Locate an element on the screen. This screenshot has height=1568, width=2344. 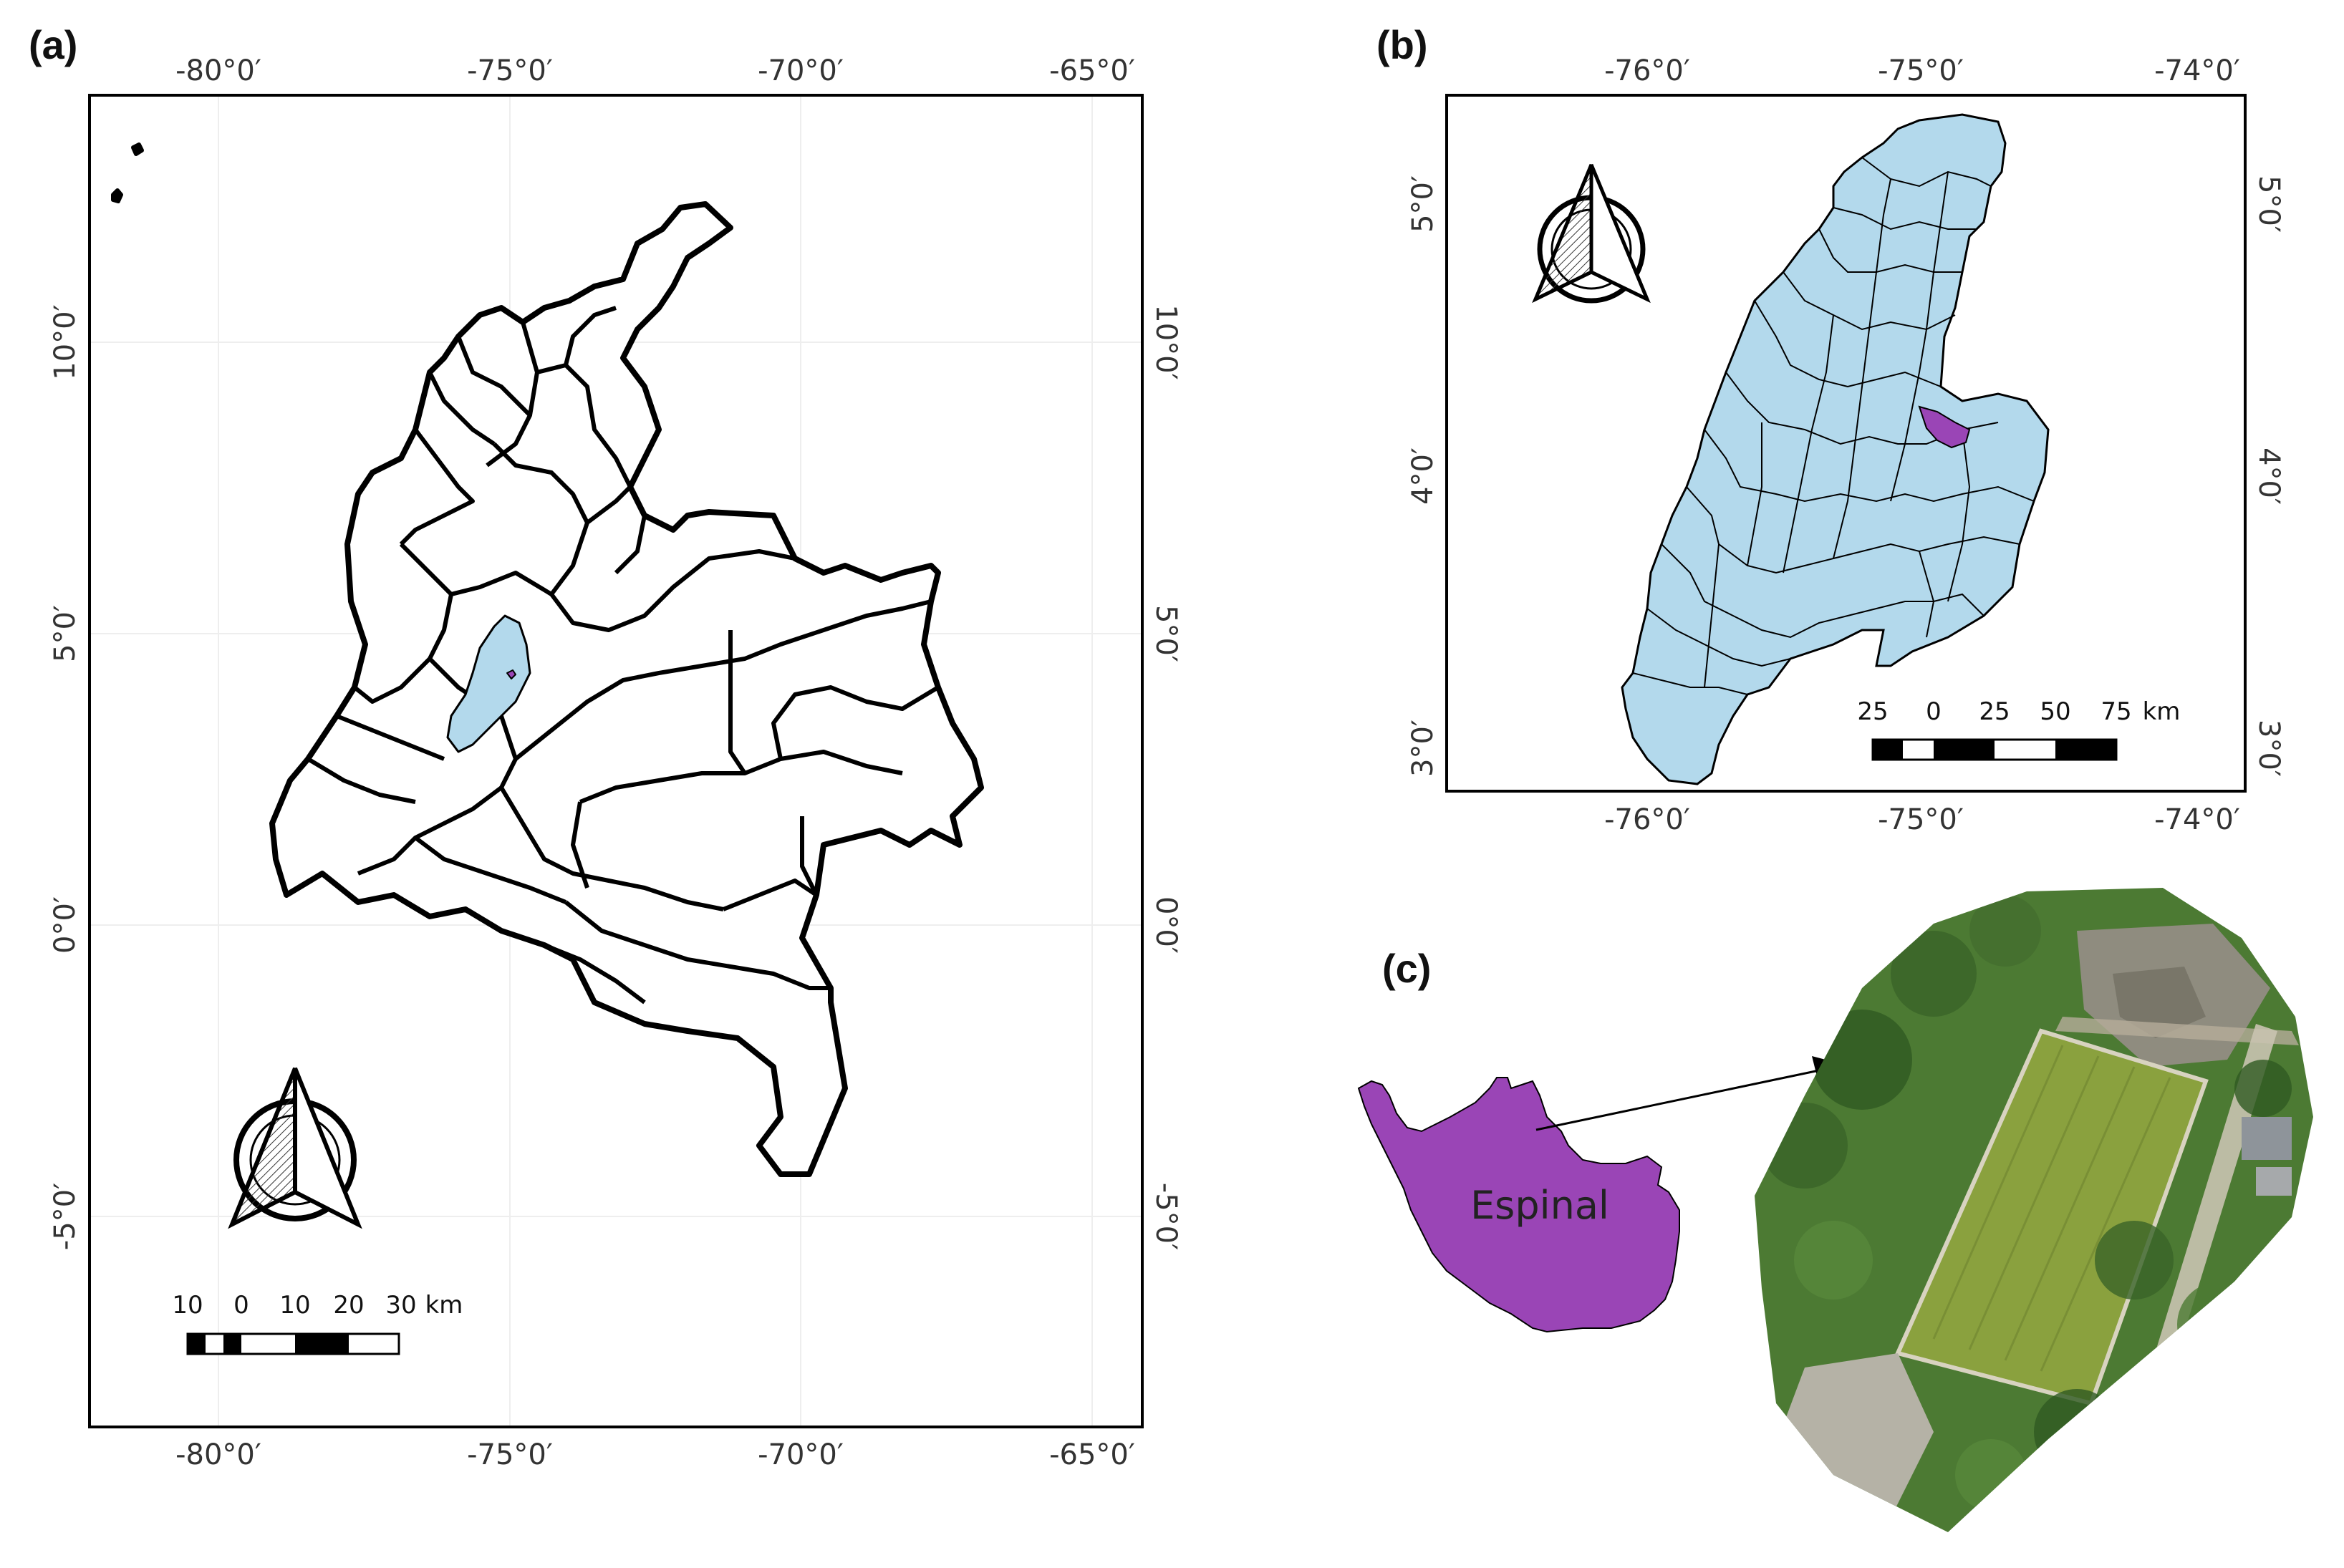
municipality-boundaries is located at coordinates (1833, 426).